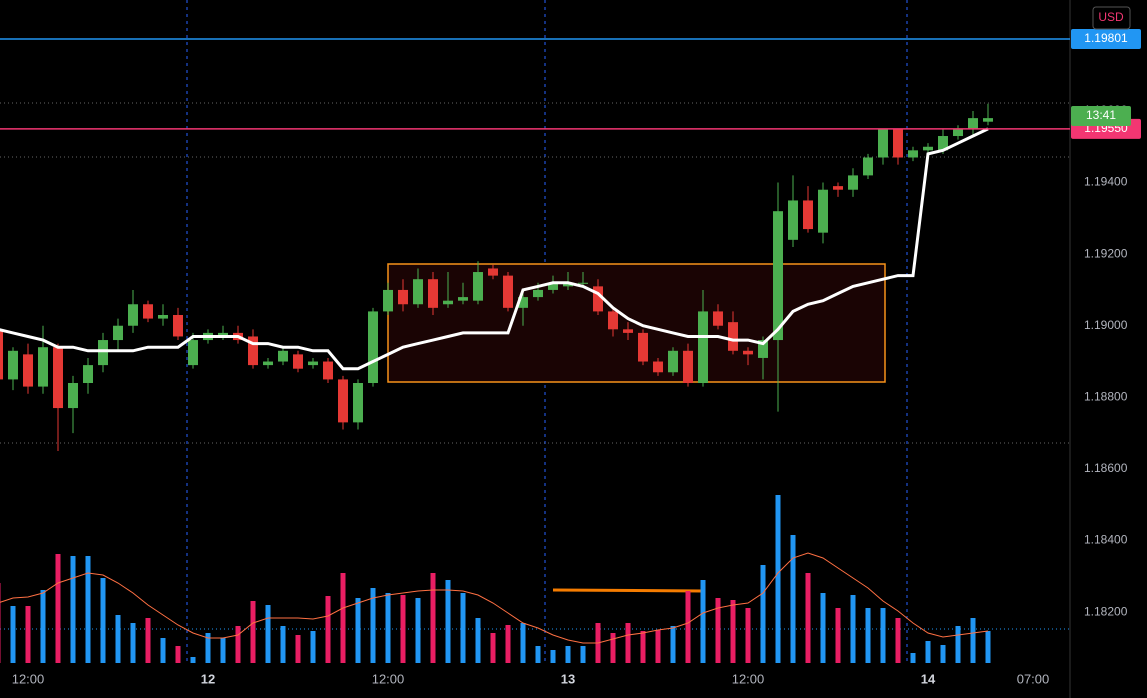 This screenshot has width=1147, height=698. I want to click on volume-ma, so click(494, 598).